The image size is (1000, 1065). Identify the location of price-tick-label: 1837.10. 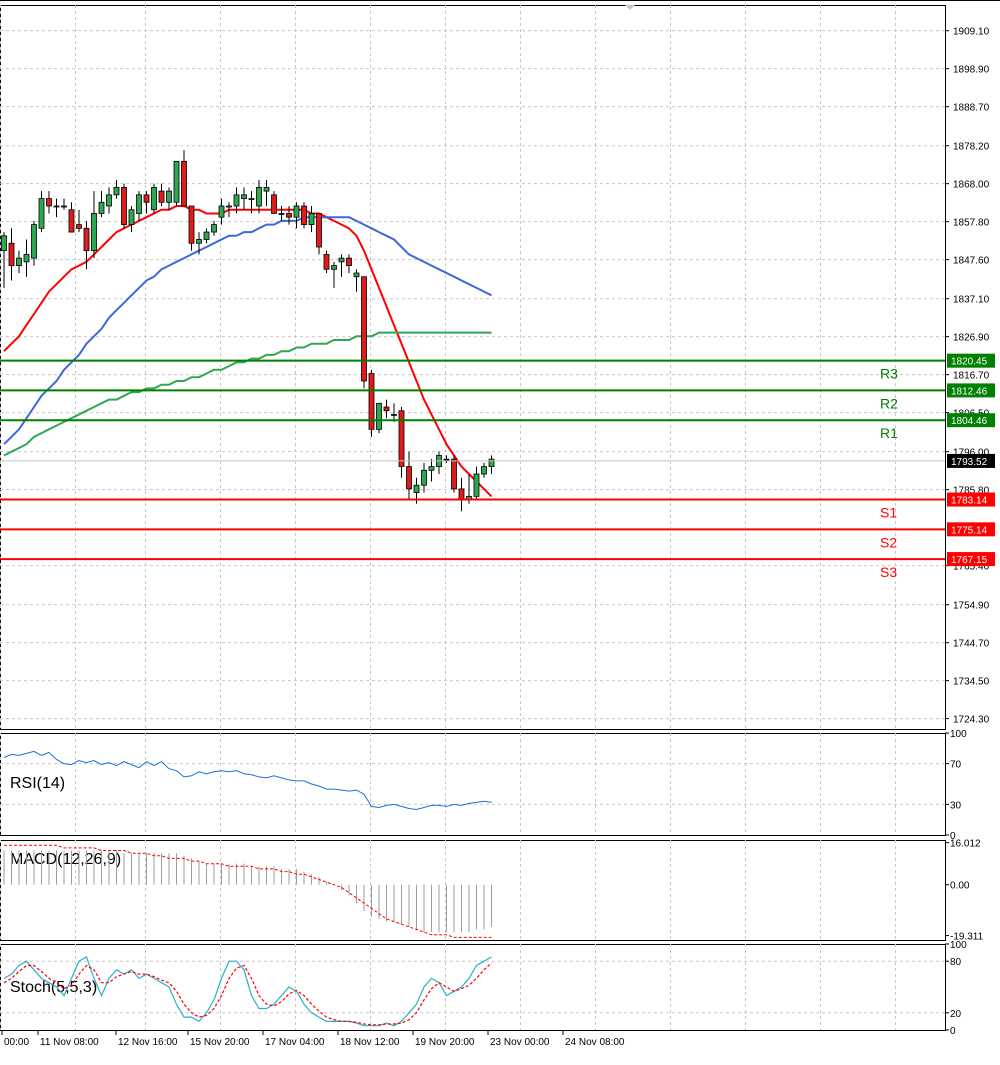
(971, 300).